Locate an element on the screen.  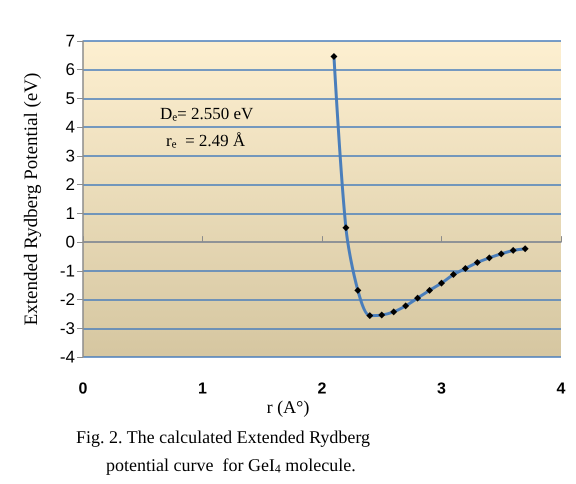
y-tick-label: -2 is located at coordinates (67, 300).